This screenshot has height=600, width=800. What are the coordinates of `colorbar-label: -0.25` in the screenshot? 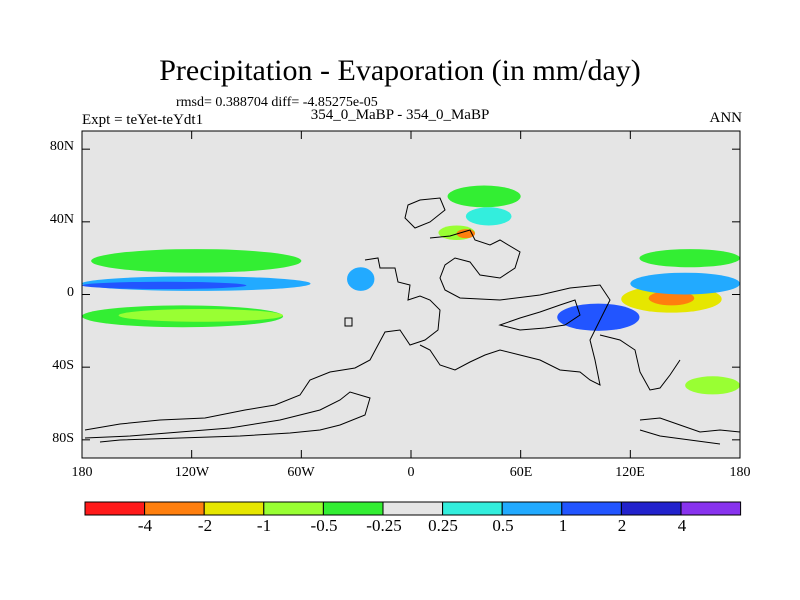 It's located at (384, 525).